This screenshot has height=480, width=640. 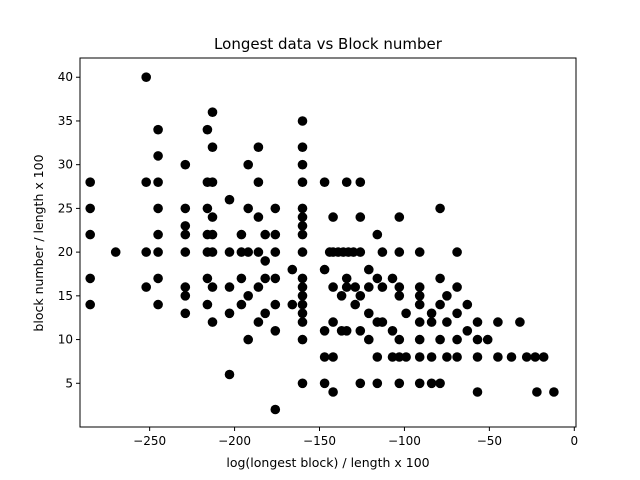 What do you see at coordinates (149, 441) in the screenshot?
I see `x-tick-label: −250` at bounding box center [149, 441].